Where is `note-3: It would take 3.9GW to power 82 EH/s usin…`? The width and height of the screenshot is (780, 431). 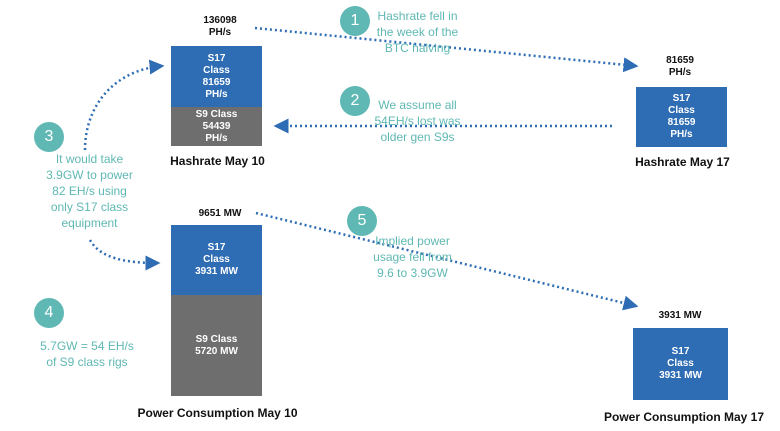 note-3: It would take 3.9GW to power 82 EH/s usin… is located at coordinates (89, 191).